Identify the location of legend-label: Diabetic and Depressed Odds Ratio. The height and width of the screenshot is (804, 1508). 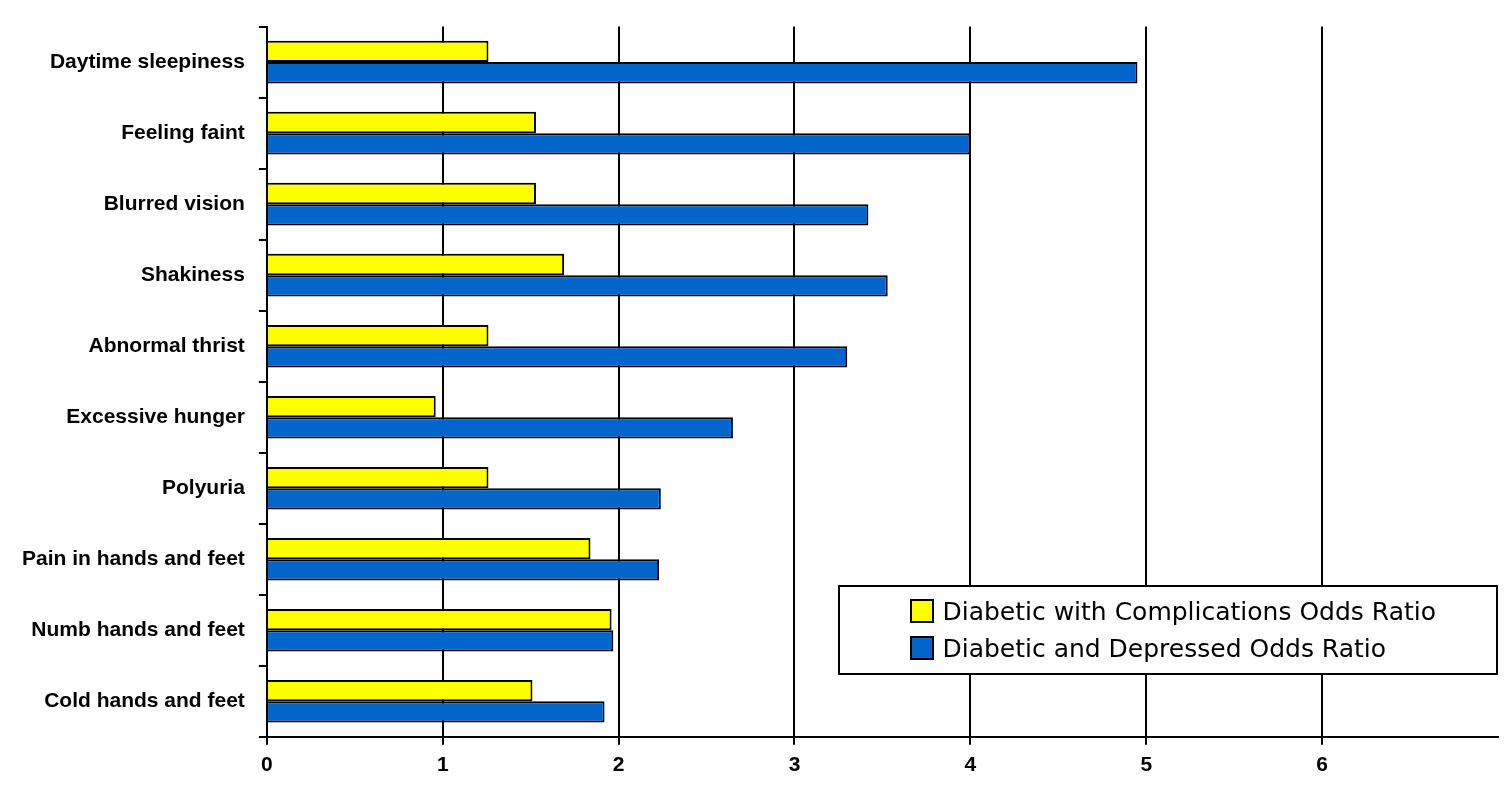
(1164, 648).